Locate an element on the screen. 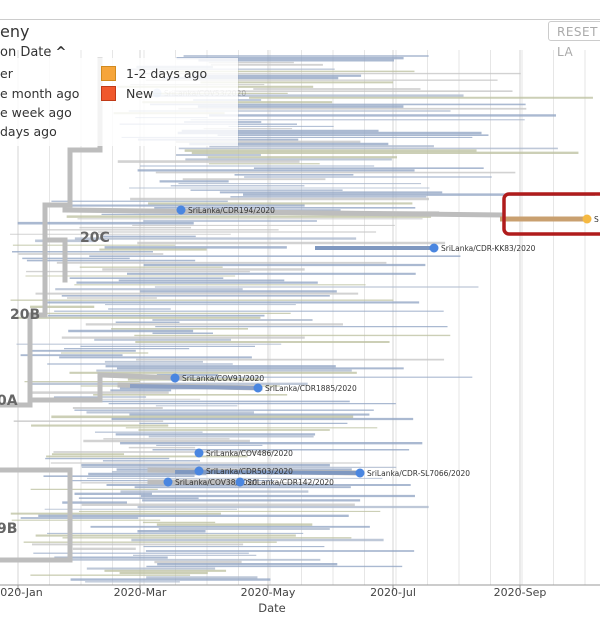 The image size is (600, 639). tip-label: SriLanka/COV38/2020 is located at coordinates (216, 482).